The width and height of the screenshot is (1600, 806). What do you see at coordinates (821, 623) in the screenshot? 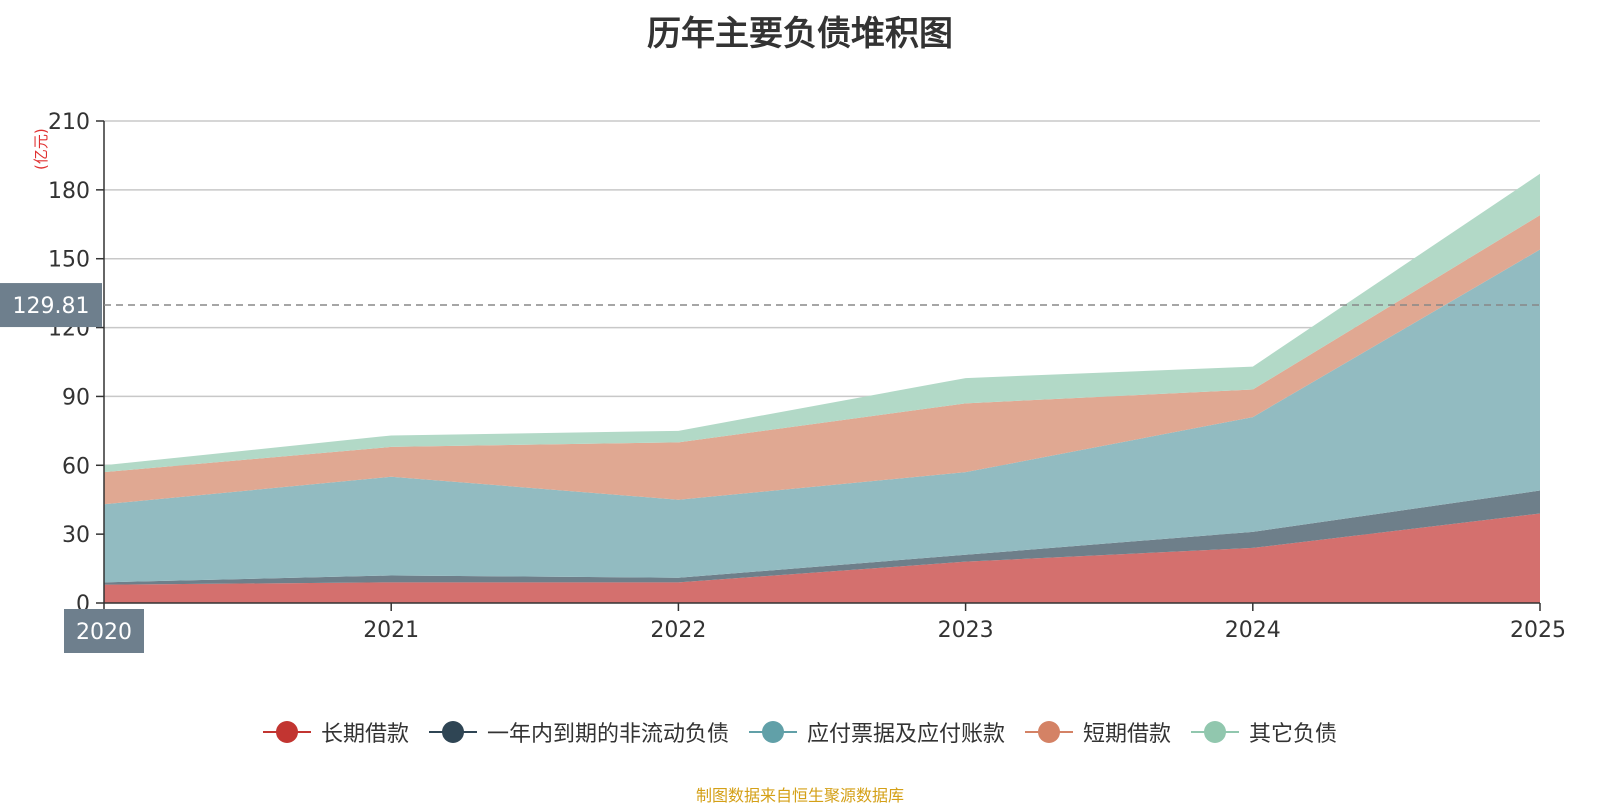
I see `x-tick-labels: 2020 2021 2022 2023 2024 2025` at bounding box center [821, 623].